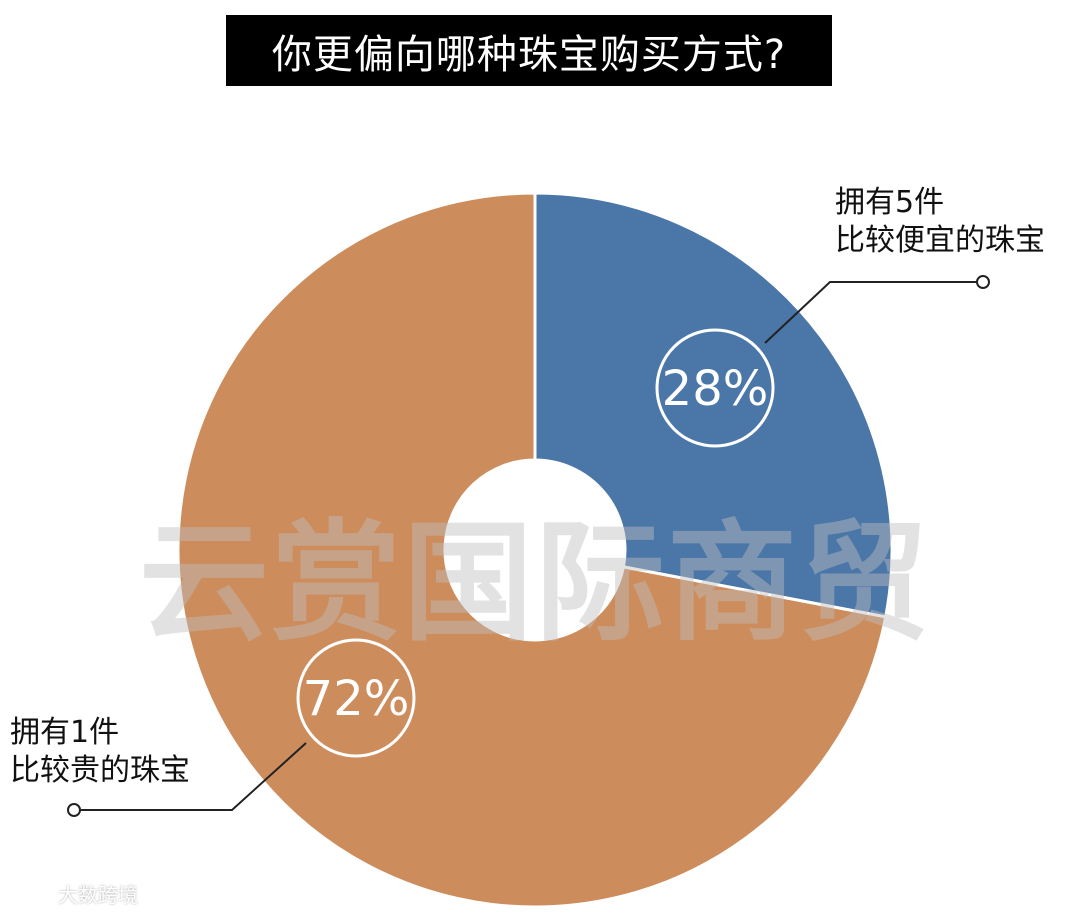 The height and width of the screenshot is (916, 1080). I want to click on data-label-percent-1: 72%, so click(356, 699).